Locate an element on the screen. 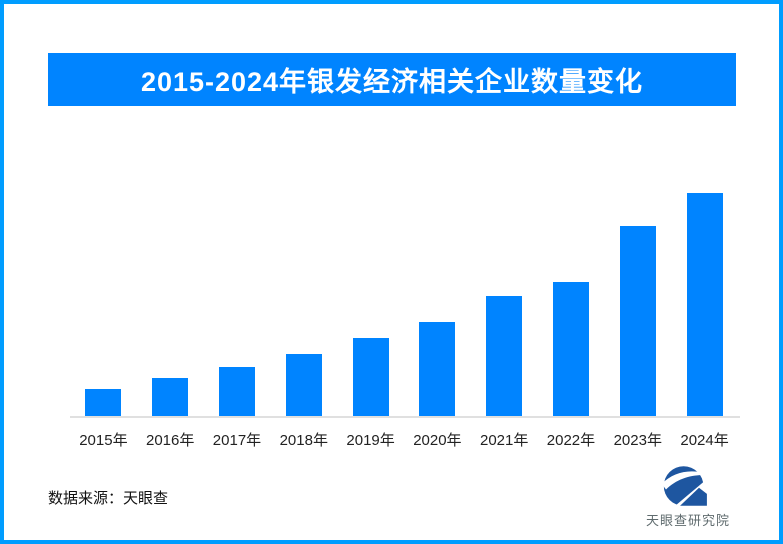 Image resolution: width=783 pixels, height=544 pixels. chart-title-banner: 2015-2024年银发经济相关企业数量变化 is located at coordinates (392, 79).